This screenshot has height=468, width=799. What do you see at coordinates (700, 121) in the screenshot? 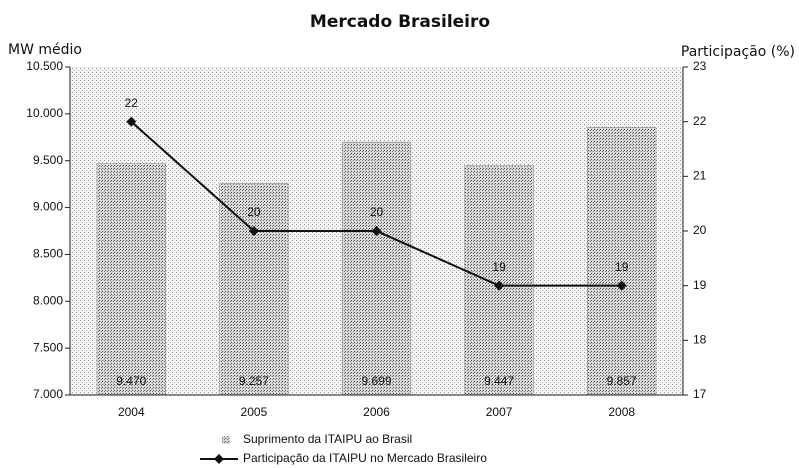
I see `y2-tick-label: 22` at bounding box center [700, 121].